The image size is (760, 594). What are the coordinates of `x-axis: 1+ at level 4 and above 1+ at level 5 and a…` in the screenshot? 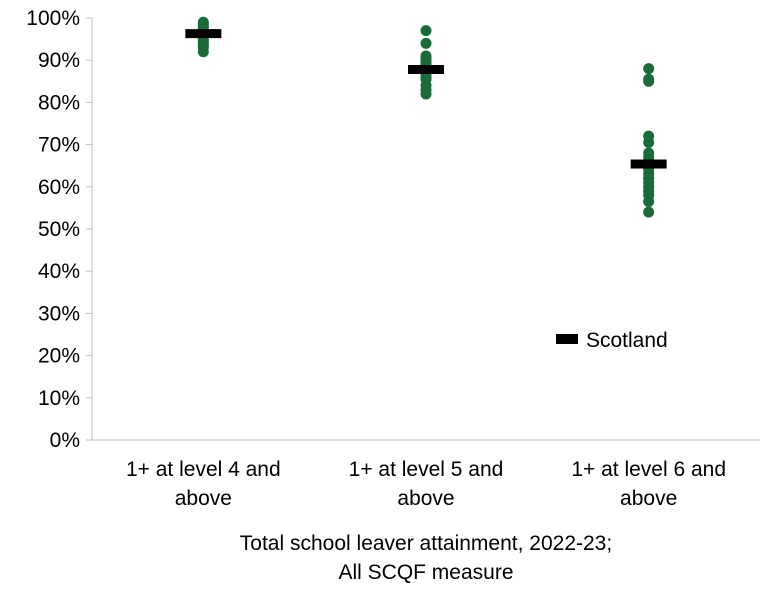 It's located at (426, 474).